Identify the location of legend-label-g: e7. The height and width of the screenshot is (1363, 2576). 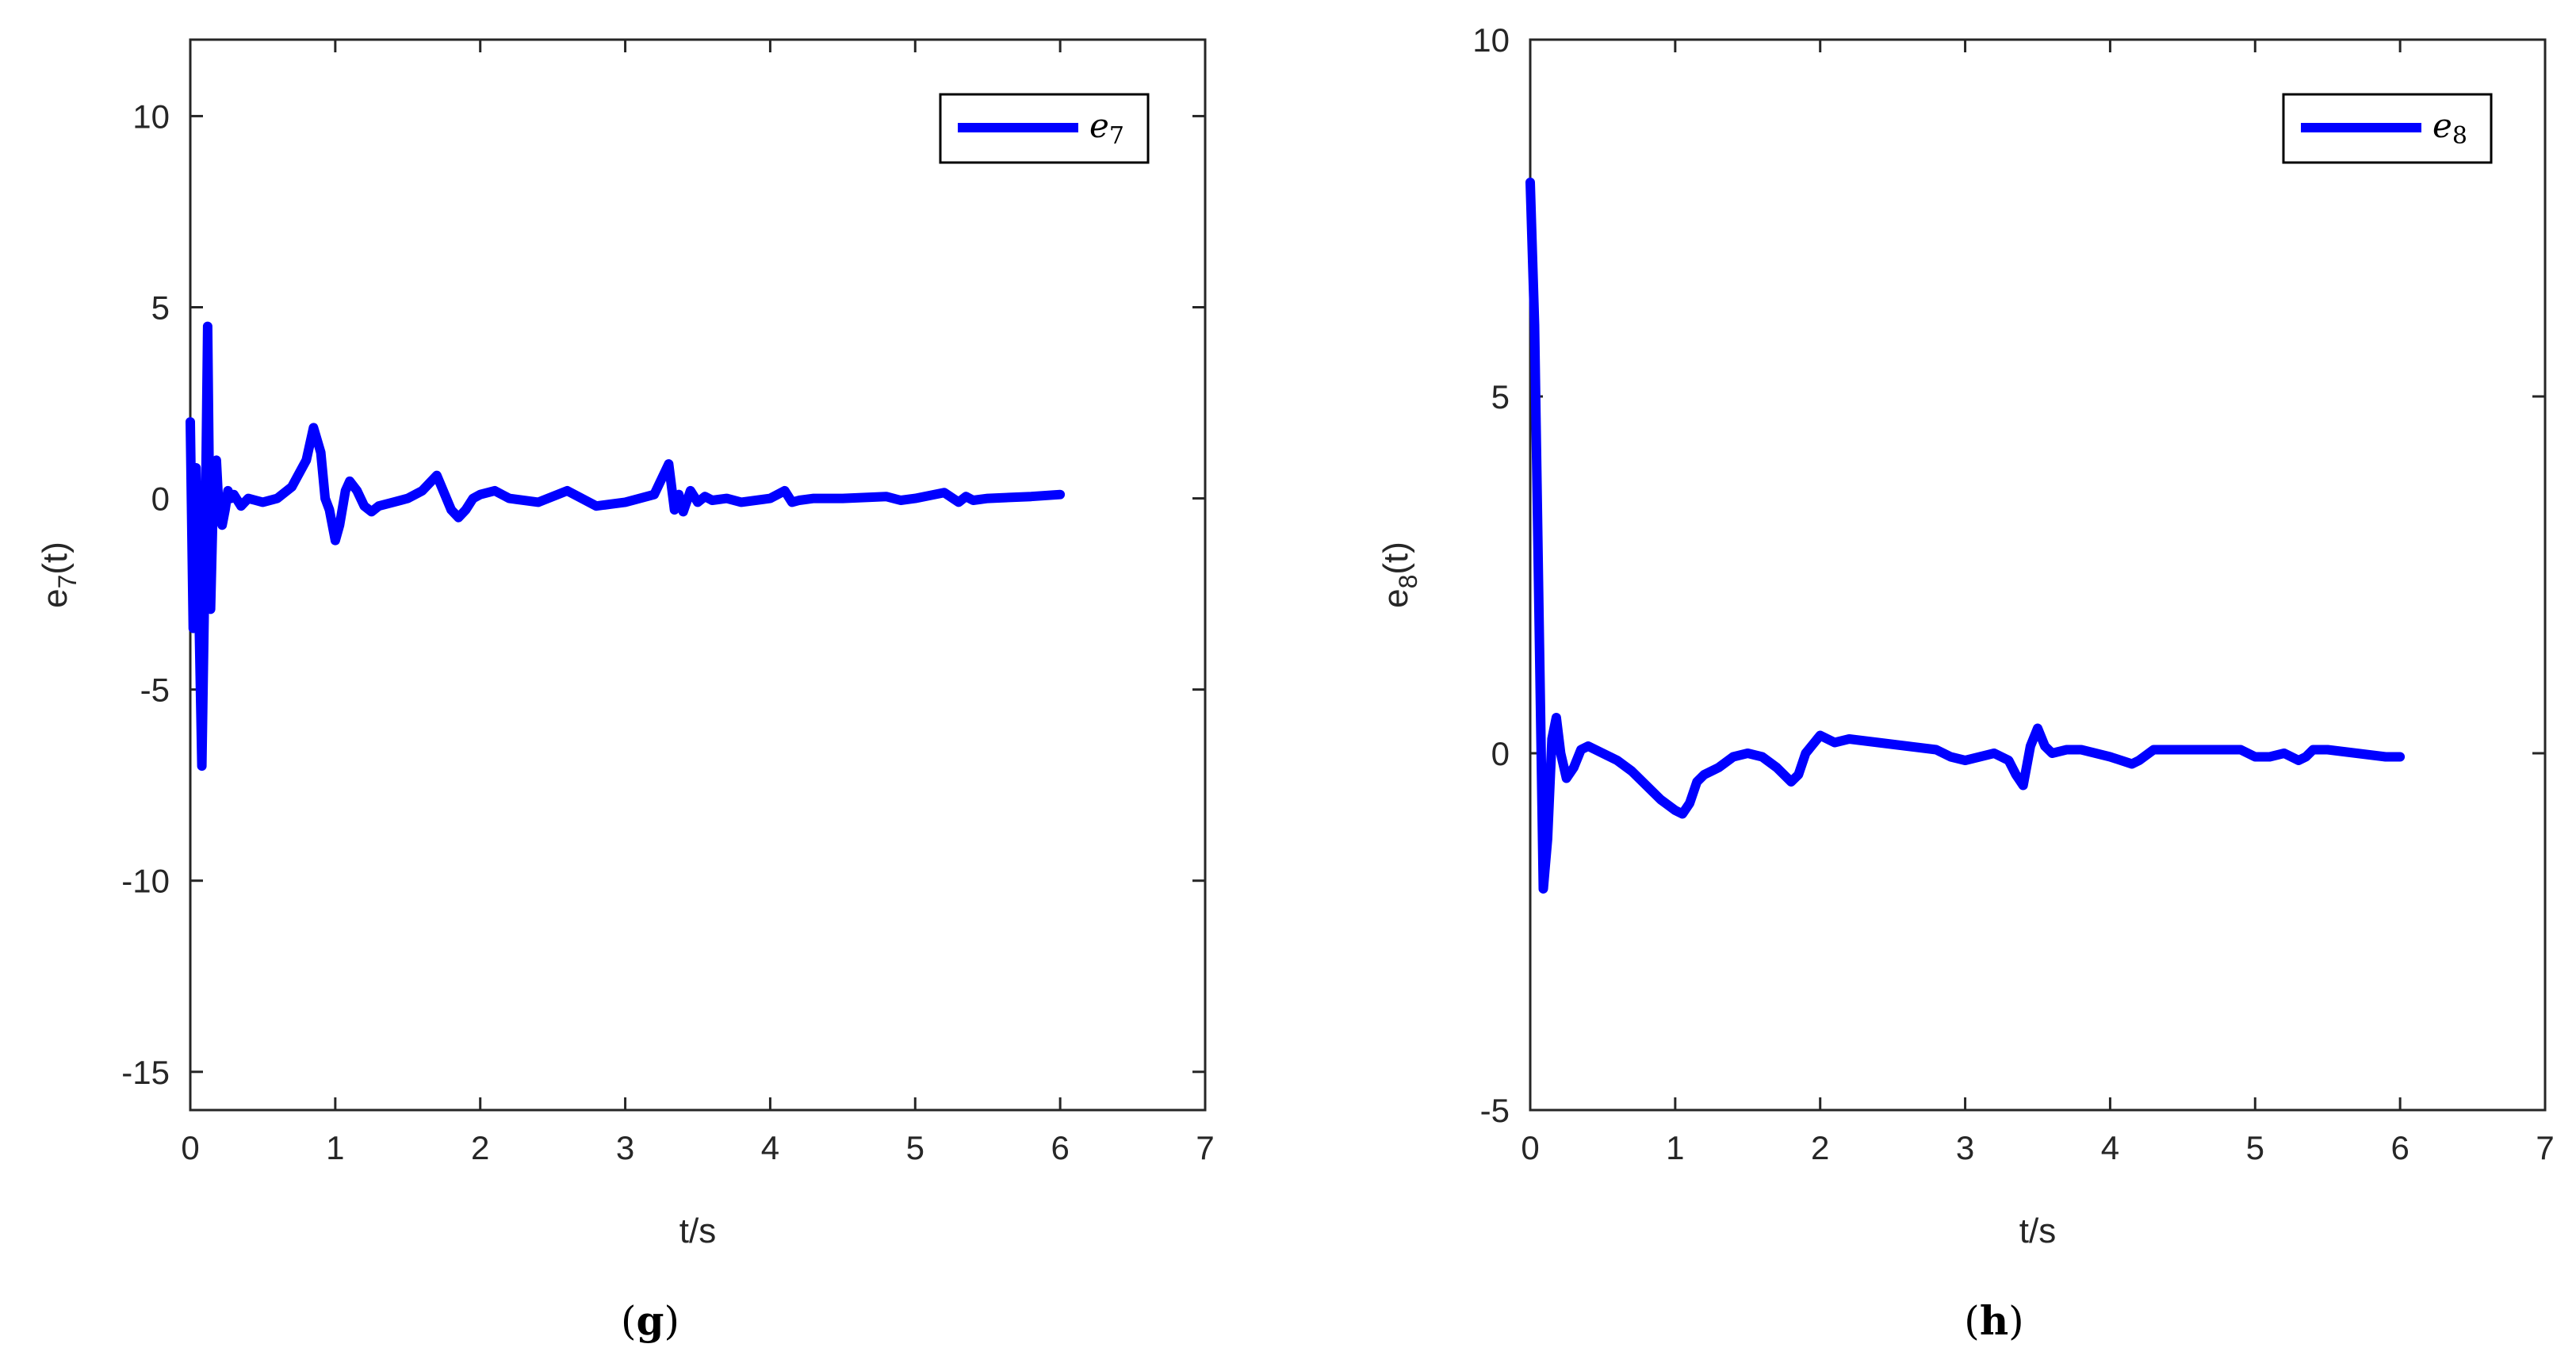
(1106, 128).